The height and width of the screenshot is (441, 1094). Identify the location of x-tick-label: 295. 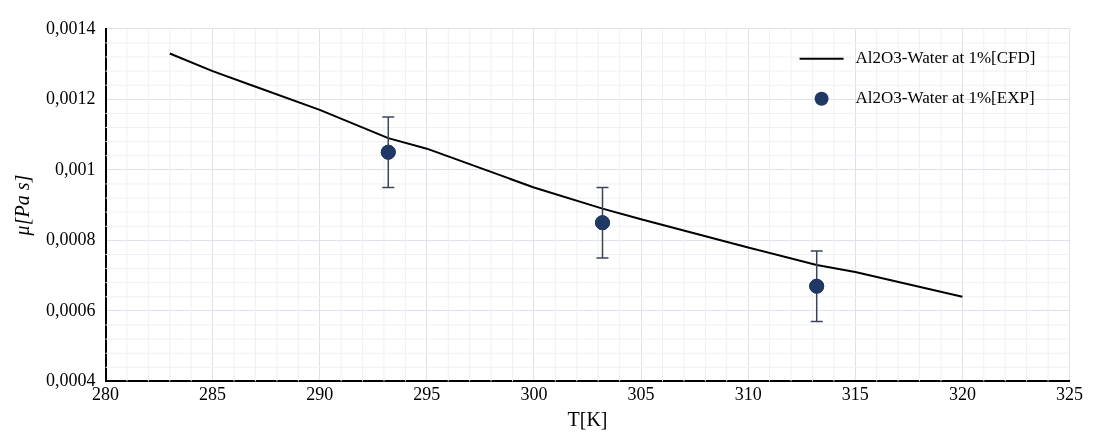
(427, 393).